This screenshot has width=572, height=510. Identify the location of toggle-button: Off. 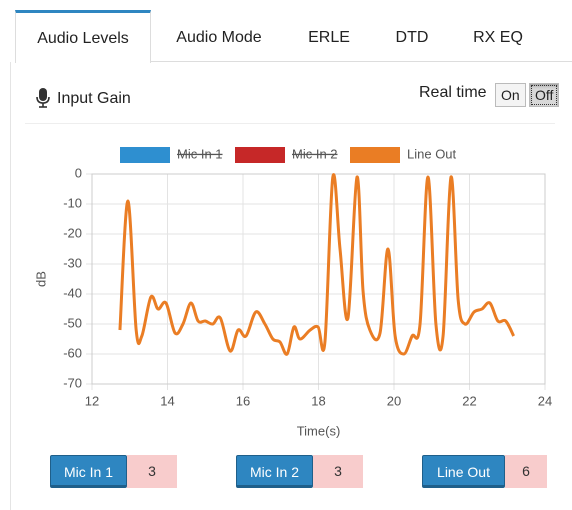
(544, 95).